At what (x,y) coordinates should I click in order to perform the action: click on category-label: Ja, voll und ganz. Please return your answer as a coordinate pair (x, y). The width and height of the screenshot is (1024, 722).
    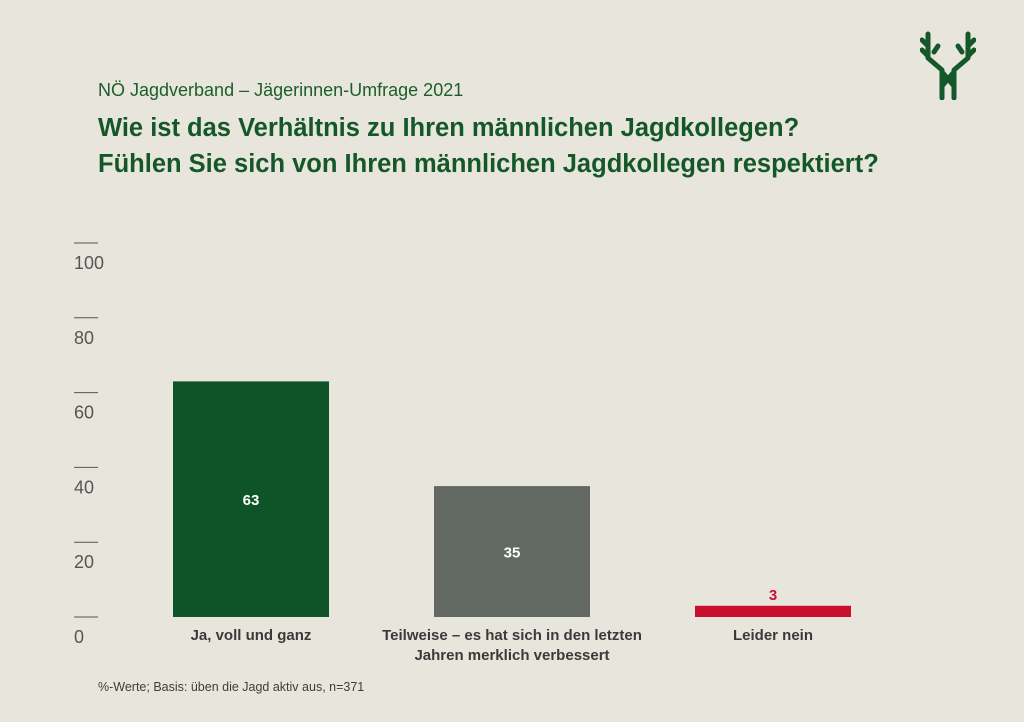
    Looking at the image, I should click on (251, 635).